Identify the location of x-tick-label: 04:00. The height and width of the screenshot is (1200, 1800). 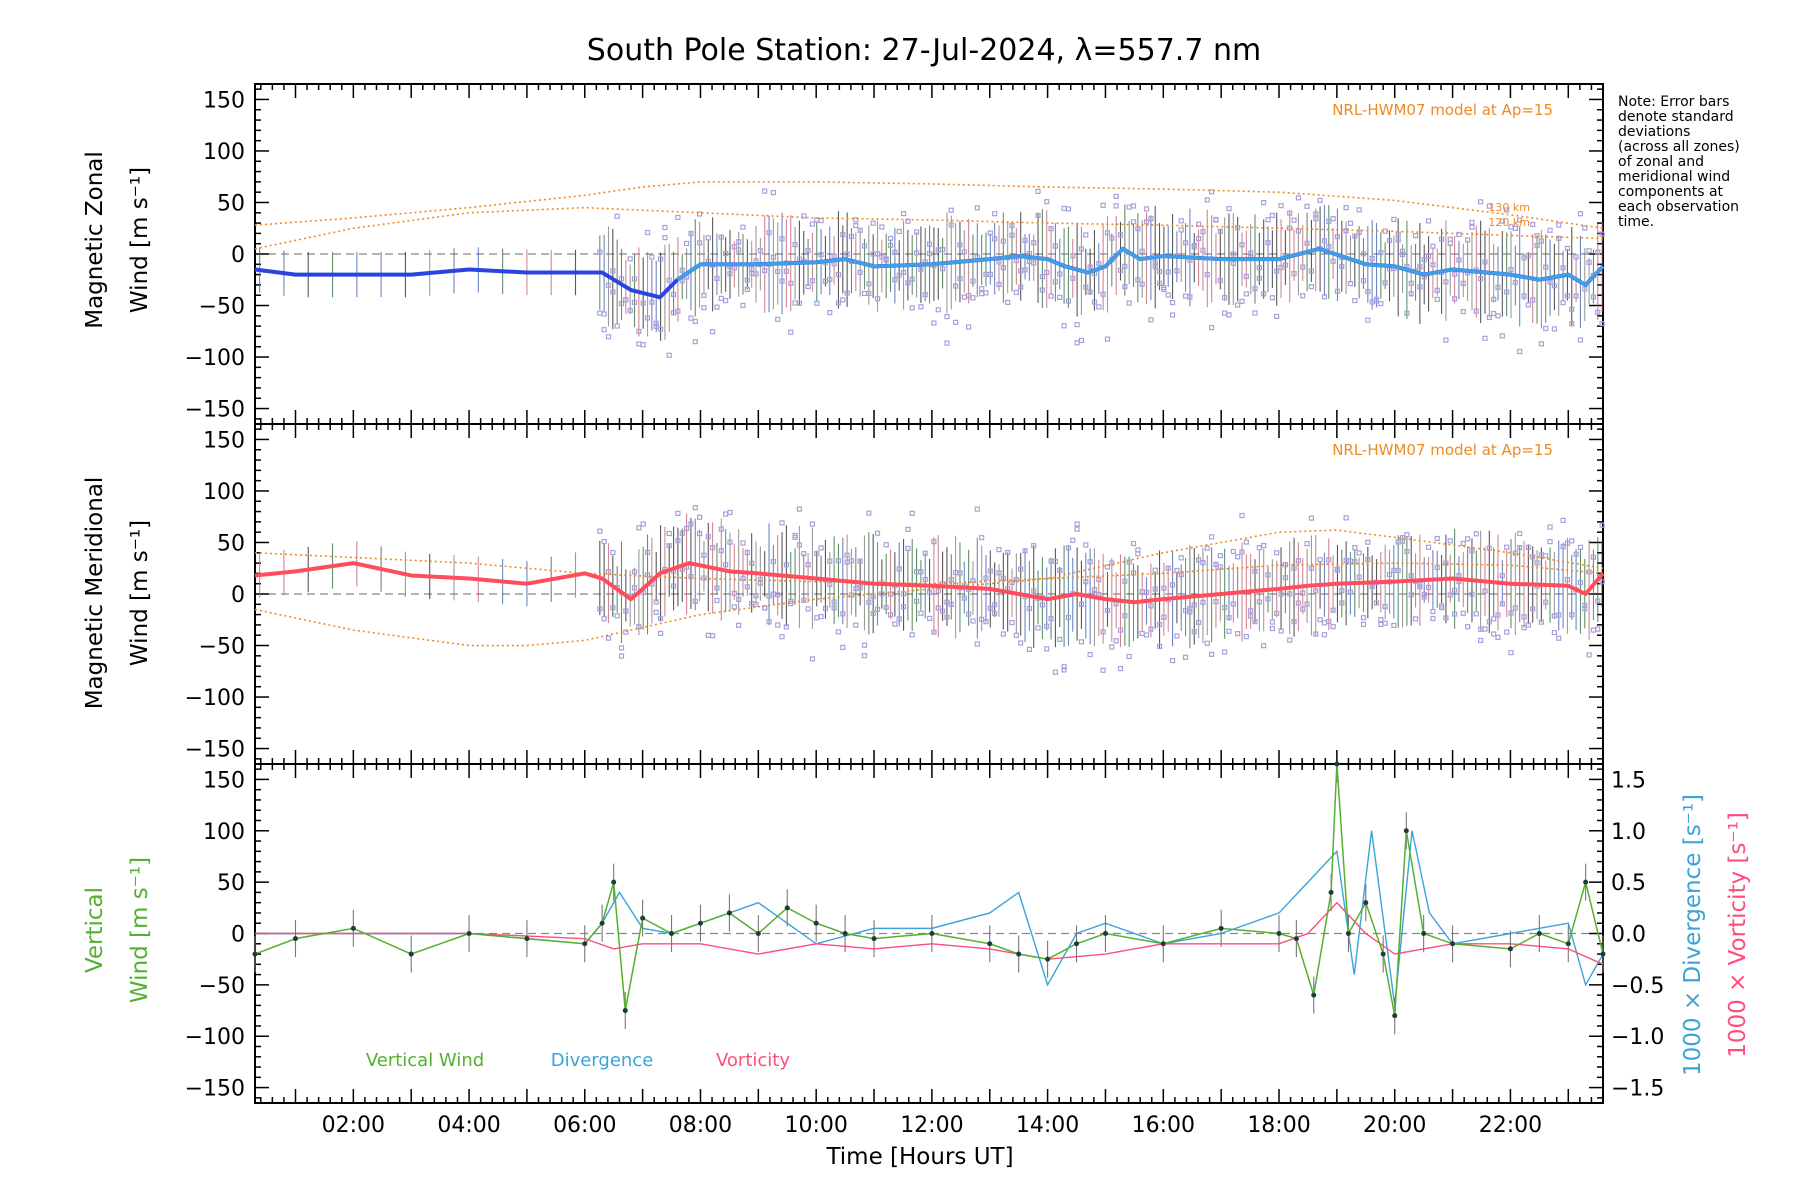
(468, 1125).